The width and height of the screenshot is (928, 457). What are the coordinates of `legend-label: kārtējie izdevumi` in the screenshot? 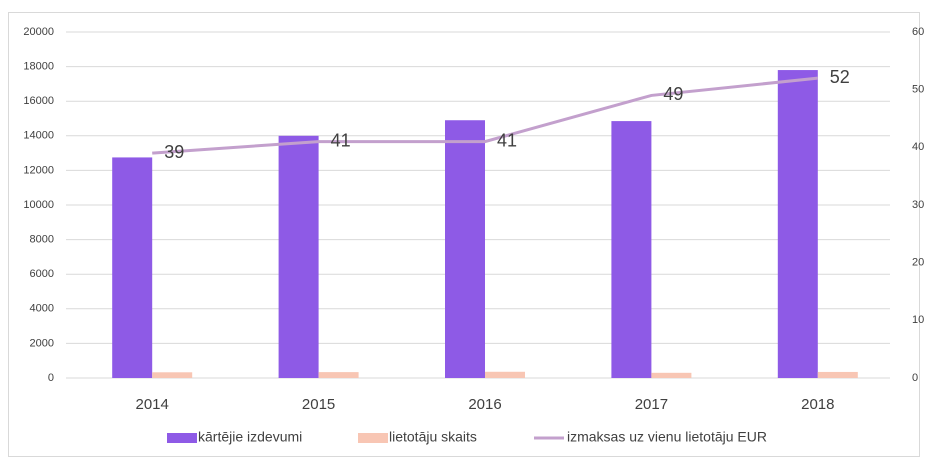 It's located at (250, 437).